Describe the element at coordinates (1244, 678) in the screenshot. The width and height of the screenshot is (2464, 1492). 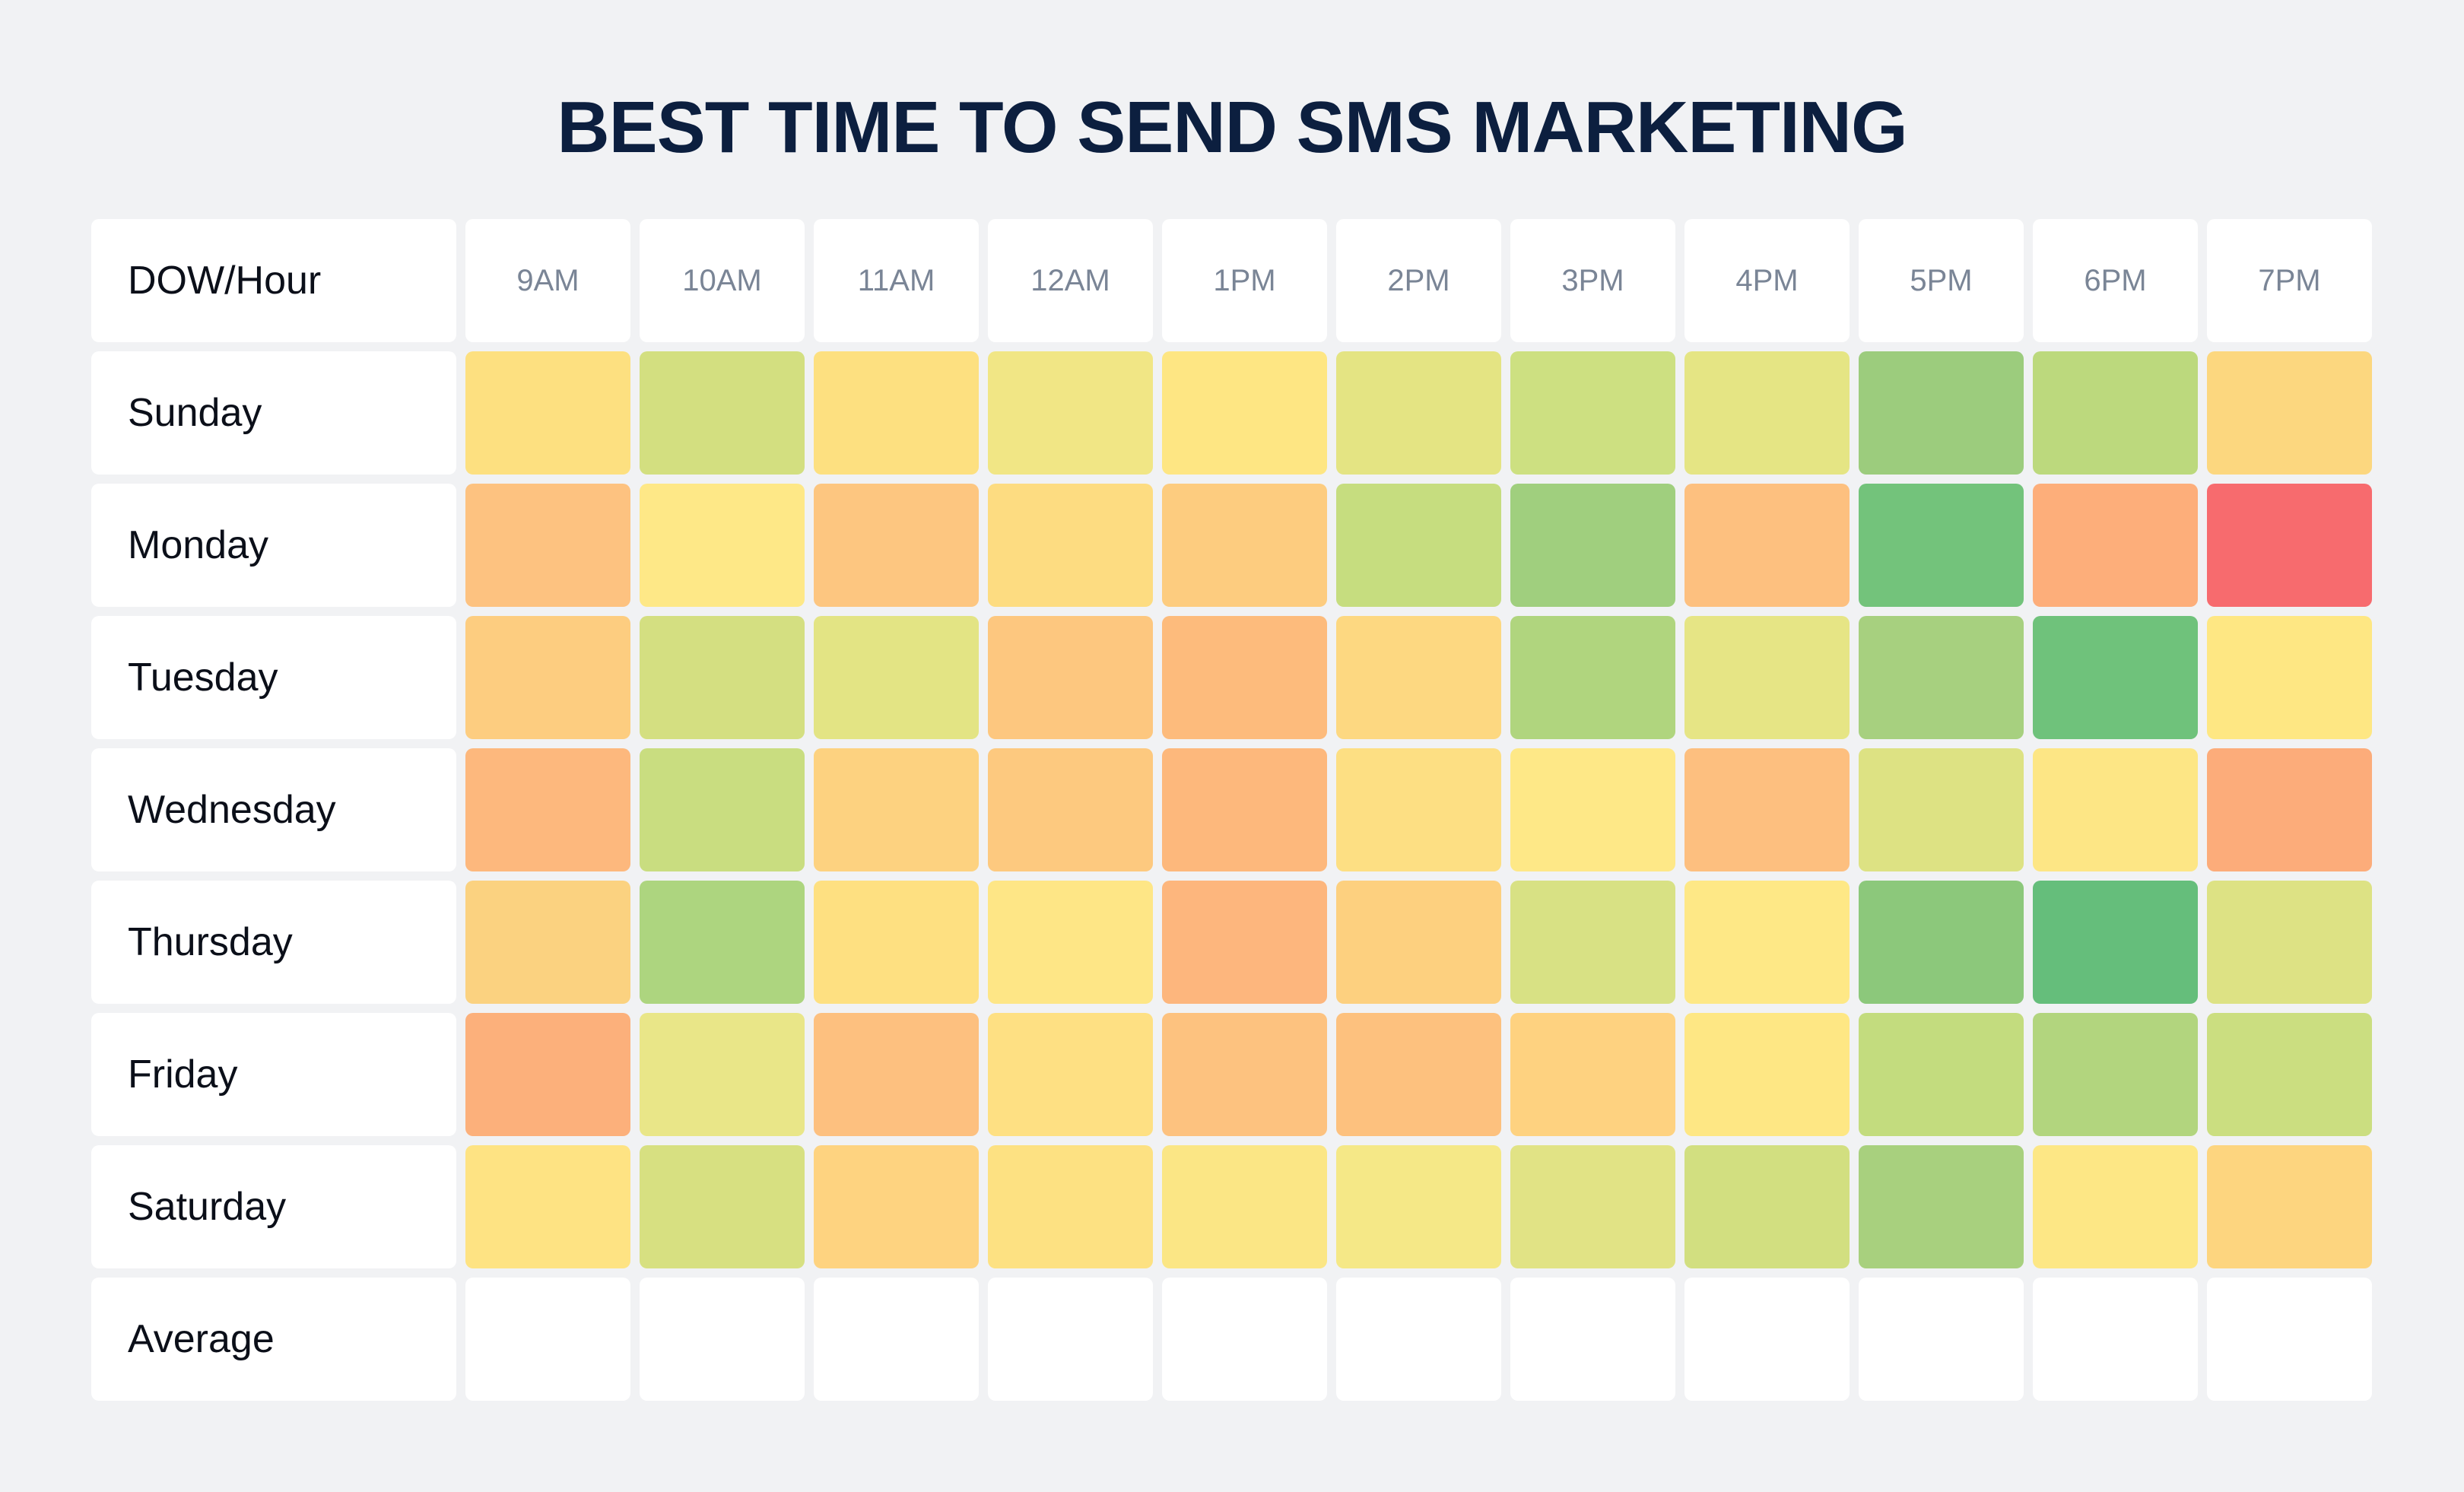
I see `heat-cell-tuesday-1pm` at that location.